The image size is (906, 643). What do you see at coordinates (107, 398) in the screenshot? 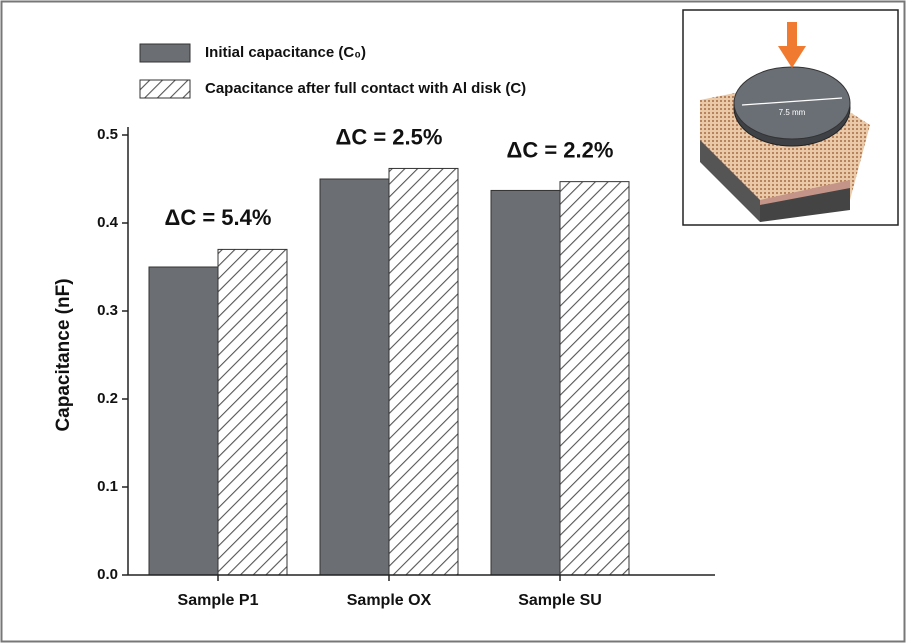
I see `y-tick-label: 0.2` at bounding box center [107, 398].